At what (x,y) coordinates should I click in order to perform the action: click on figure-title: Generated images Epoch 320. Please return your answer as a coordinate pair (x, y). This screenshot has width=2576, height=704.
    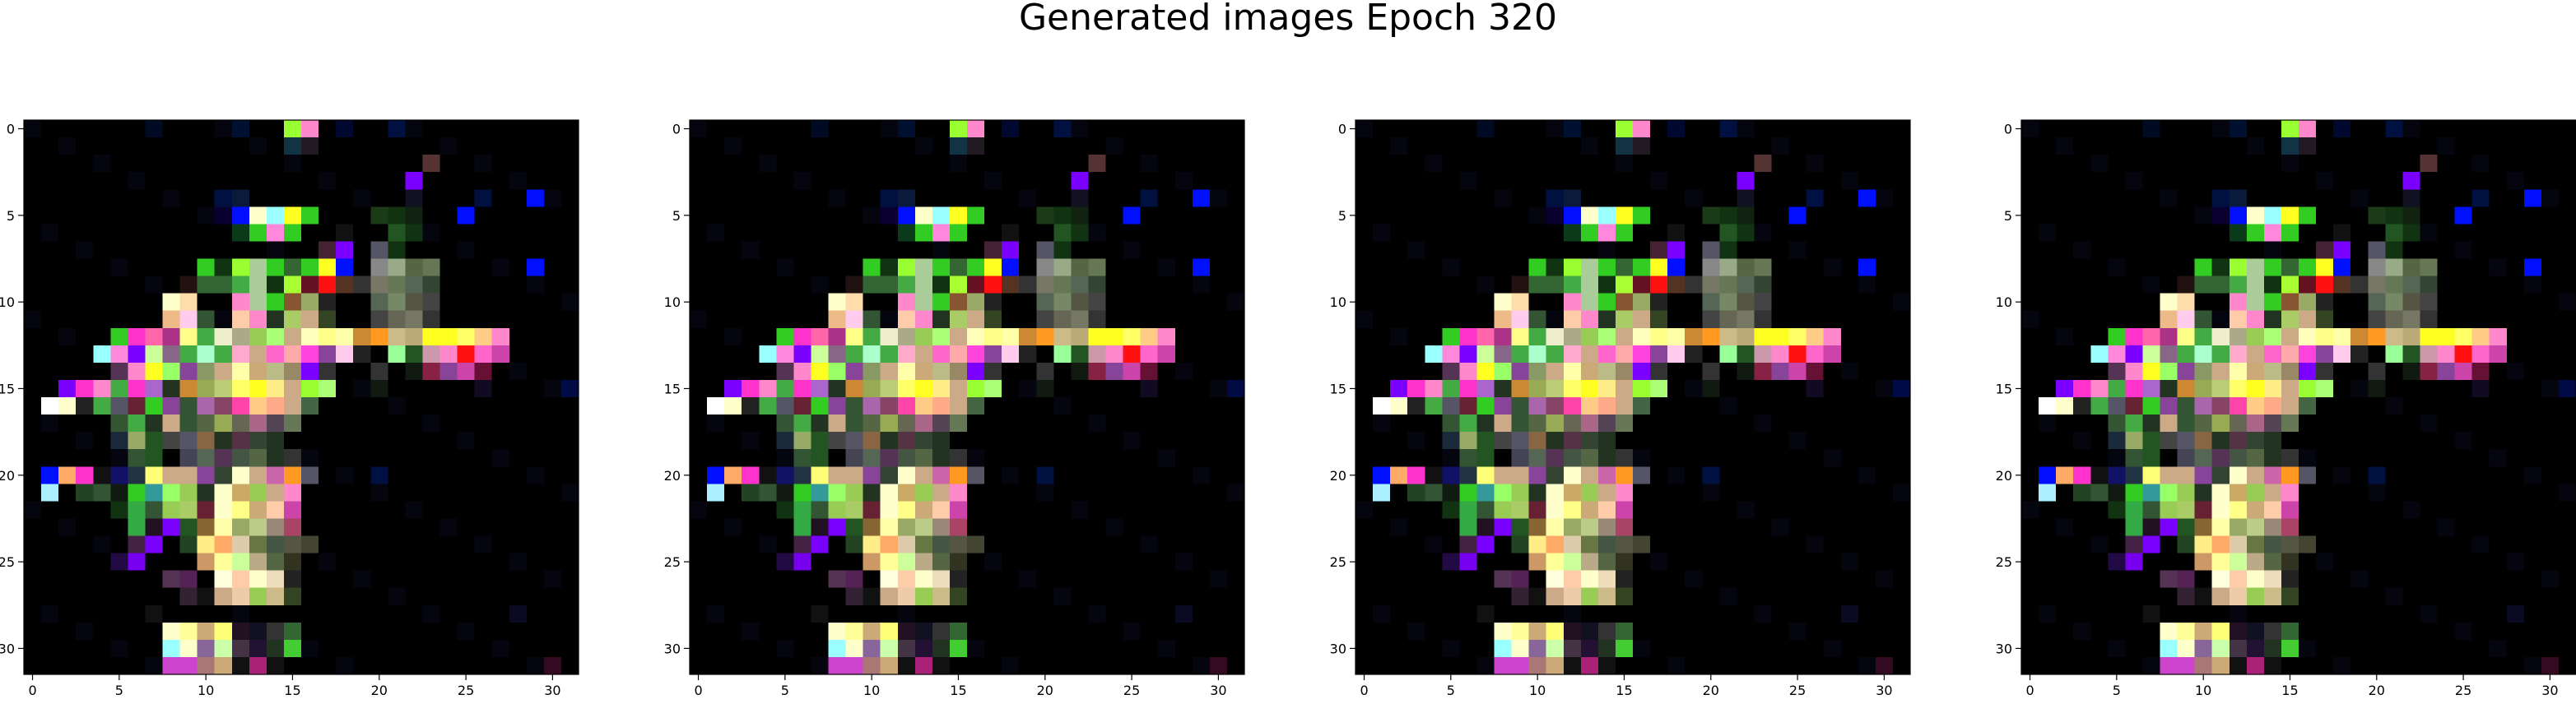
    Looking at the image, I should click on (1288, 19).